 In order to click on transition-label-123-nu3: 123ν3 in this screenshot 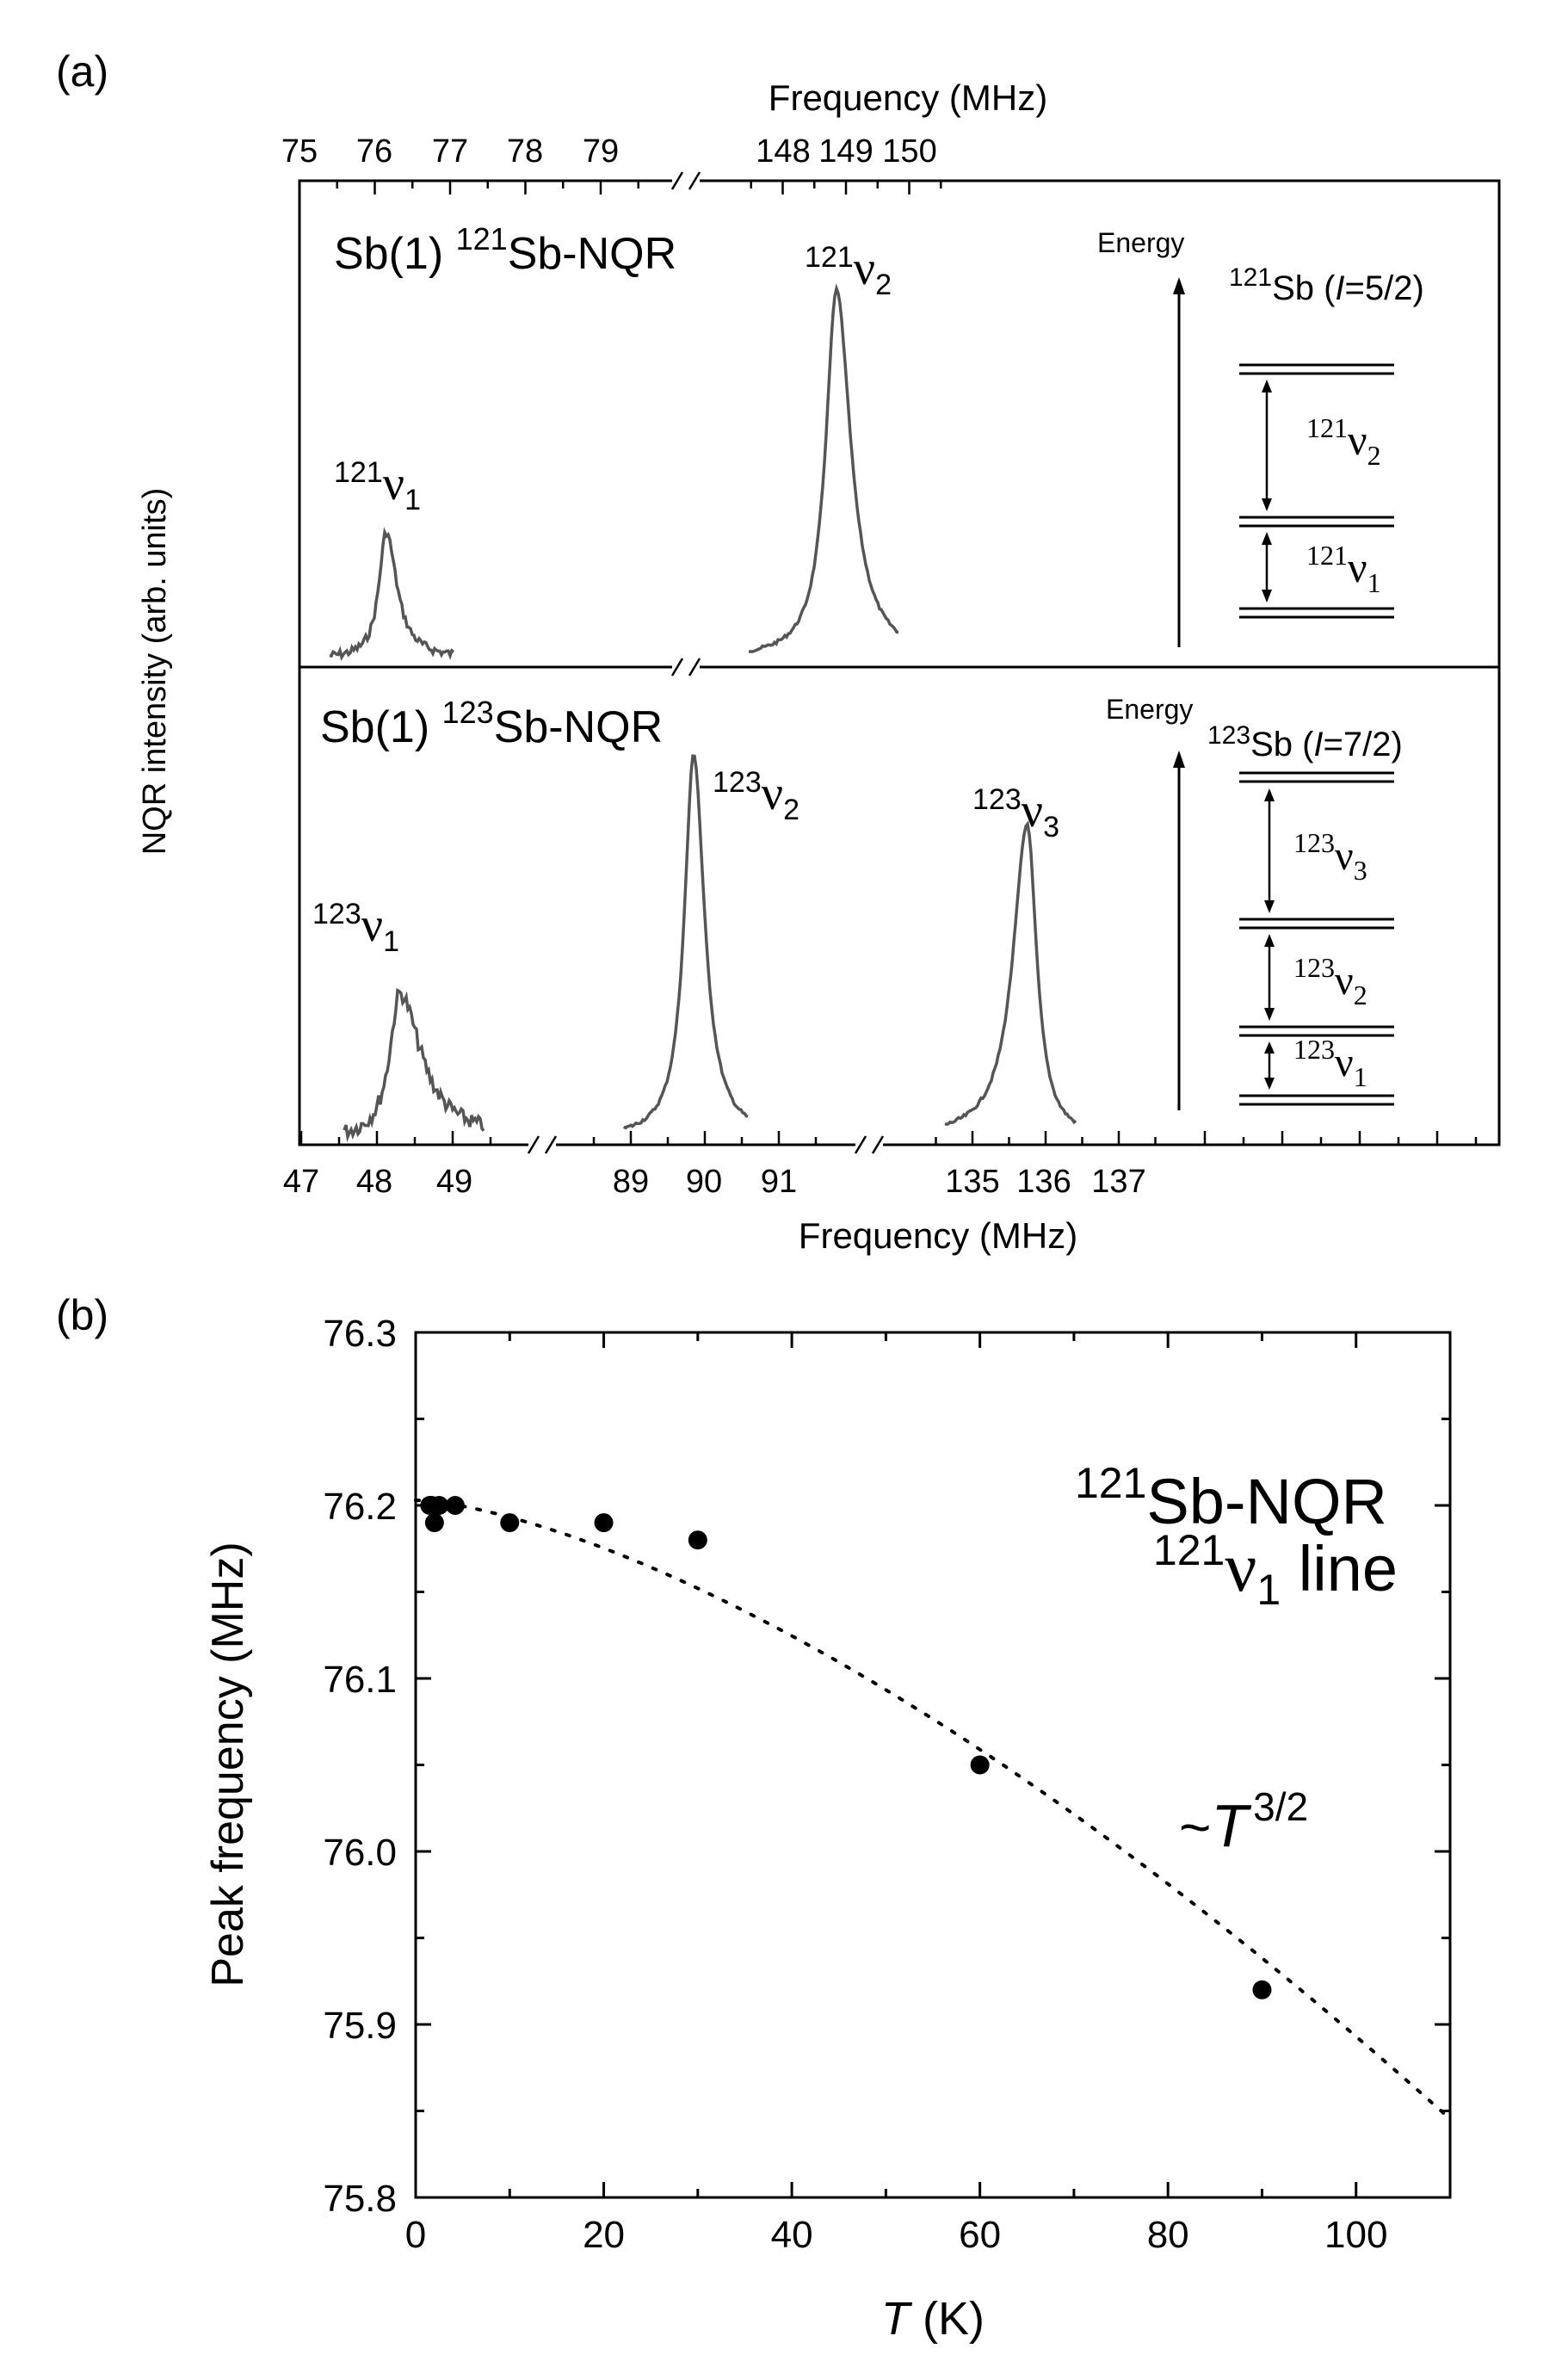, I will do `click(1330, 856)`.